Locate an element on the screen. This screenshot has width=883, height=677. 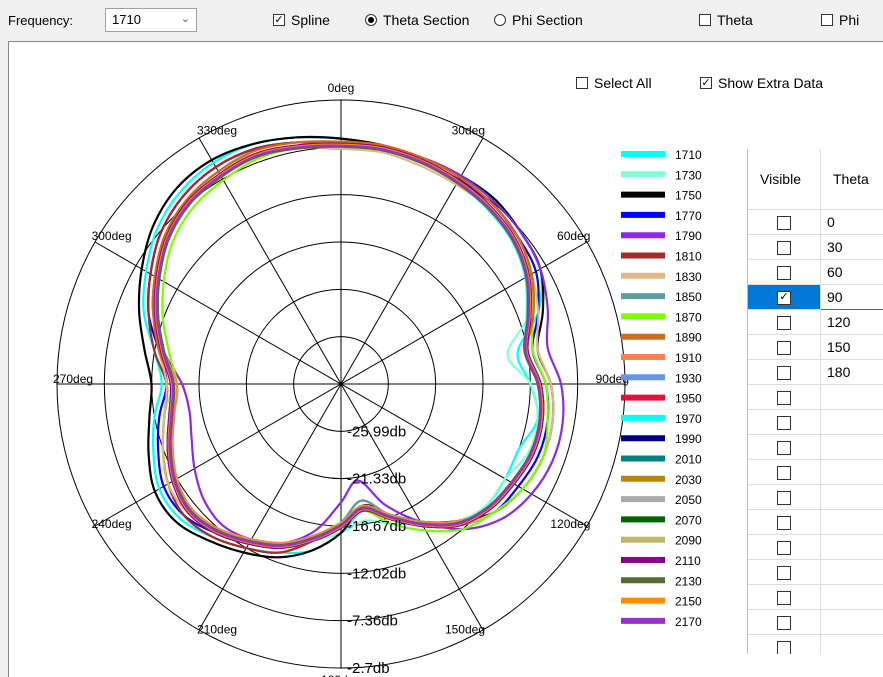
theta-cell: 150 is located at coordinates (851, 347).